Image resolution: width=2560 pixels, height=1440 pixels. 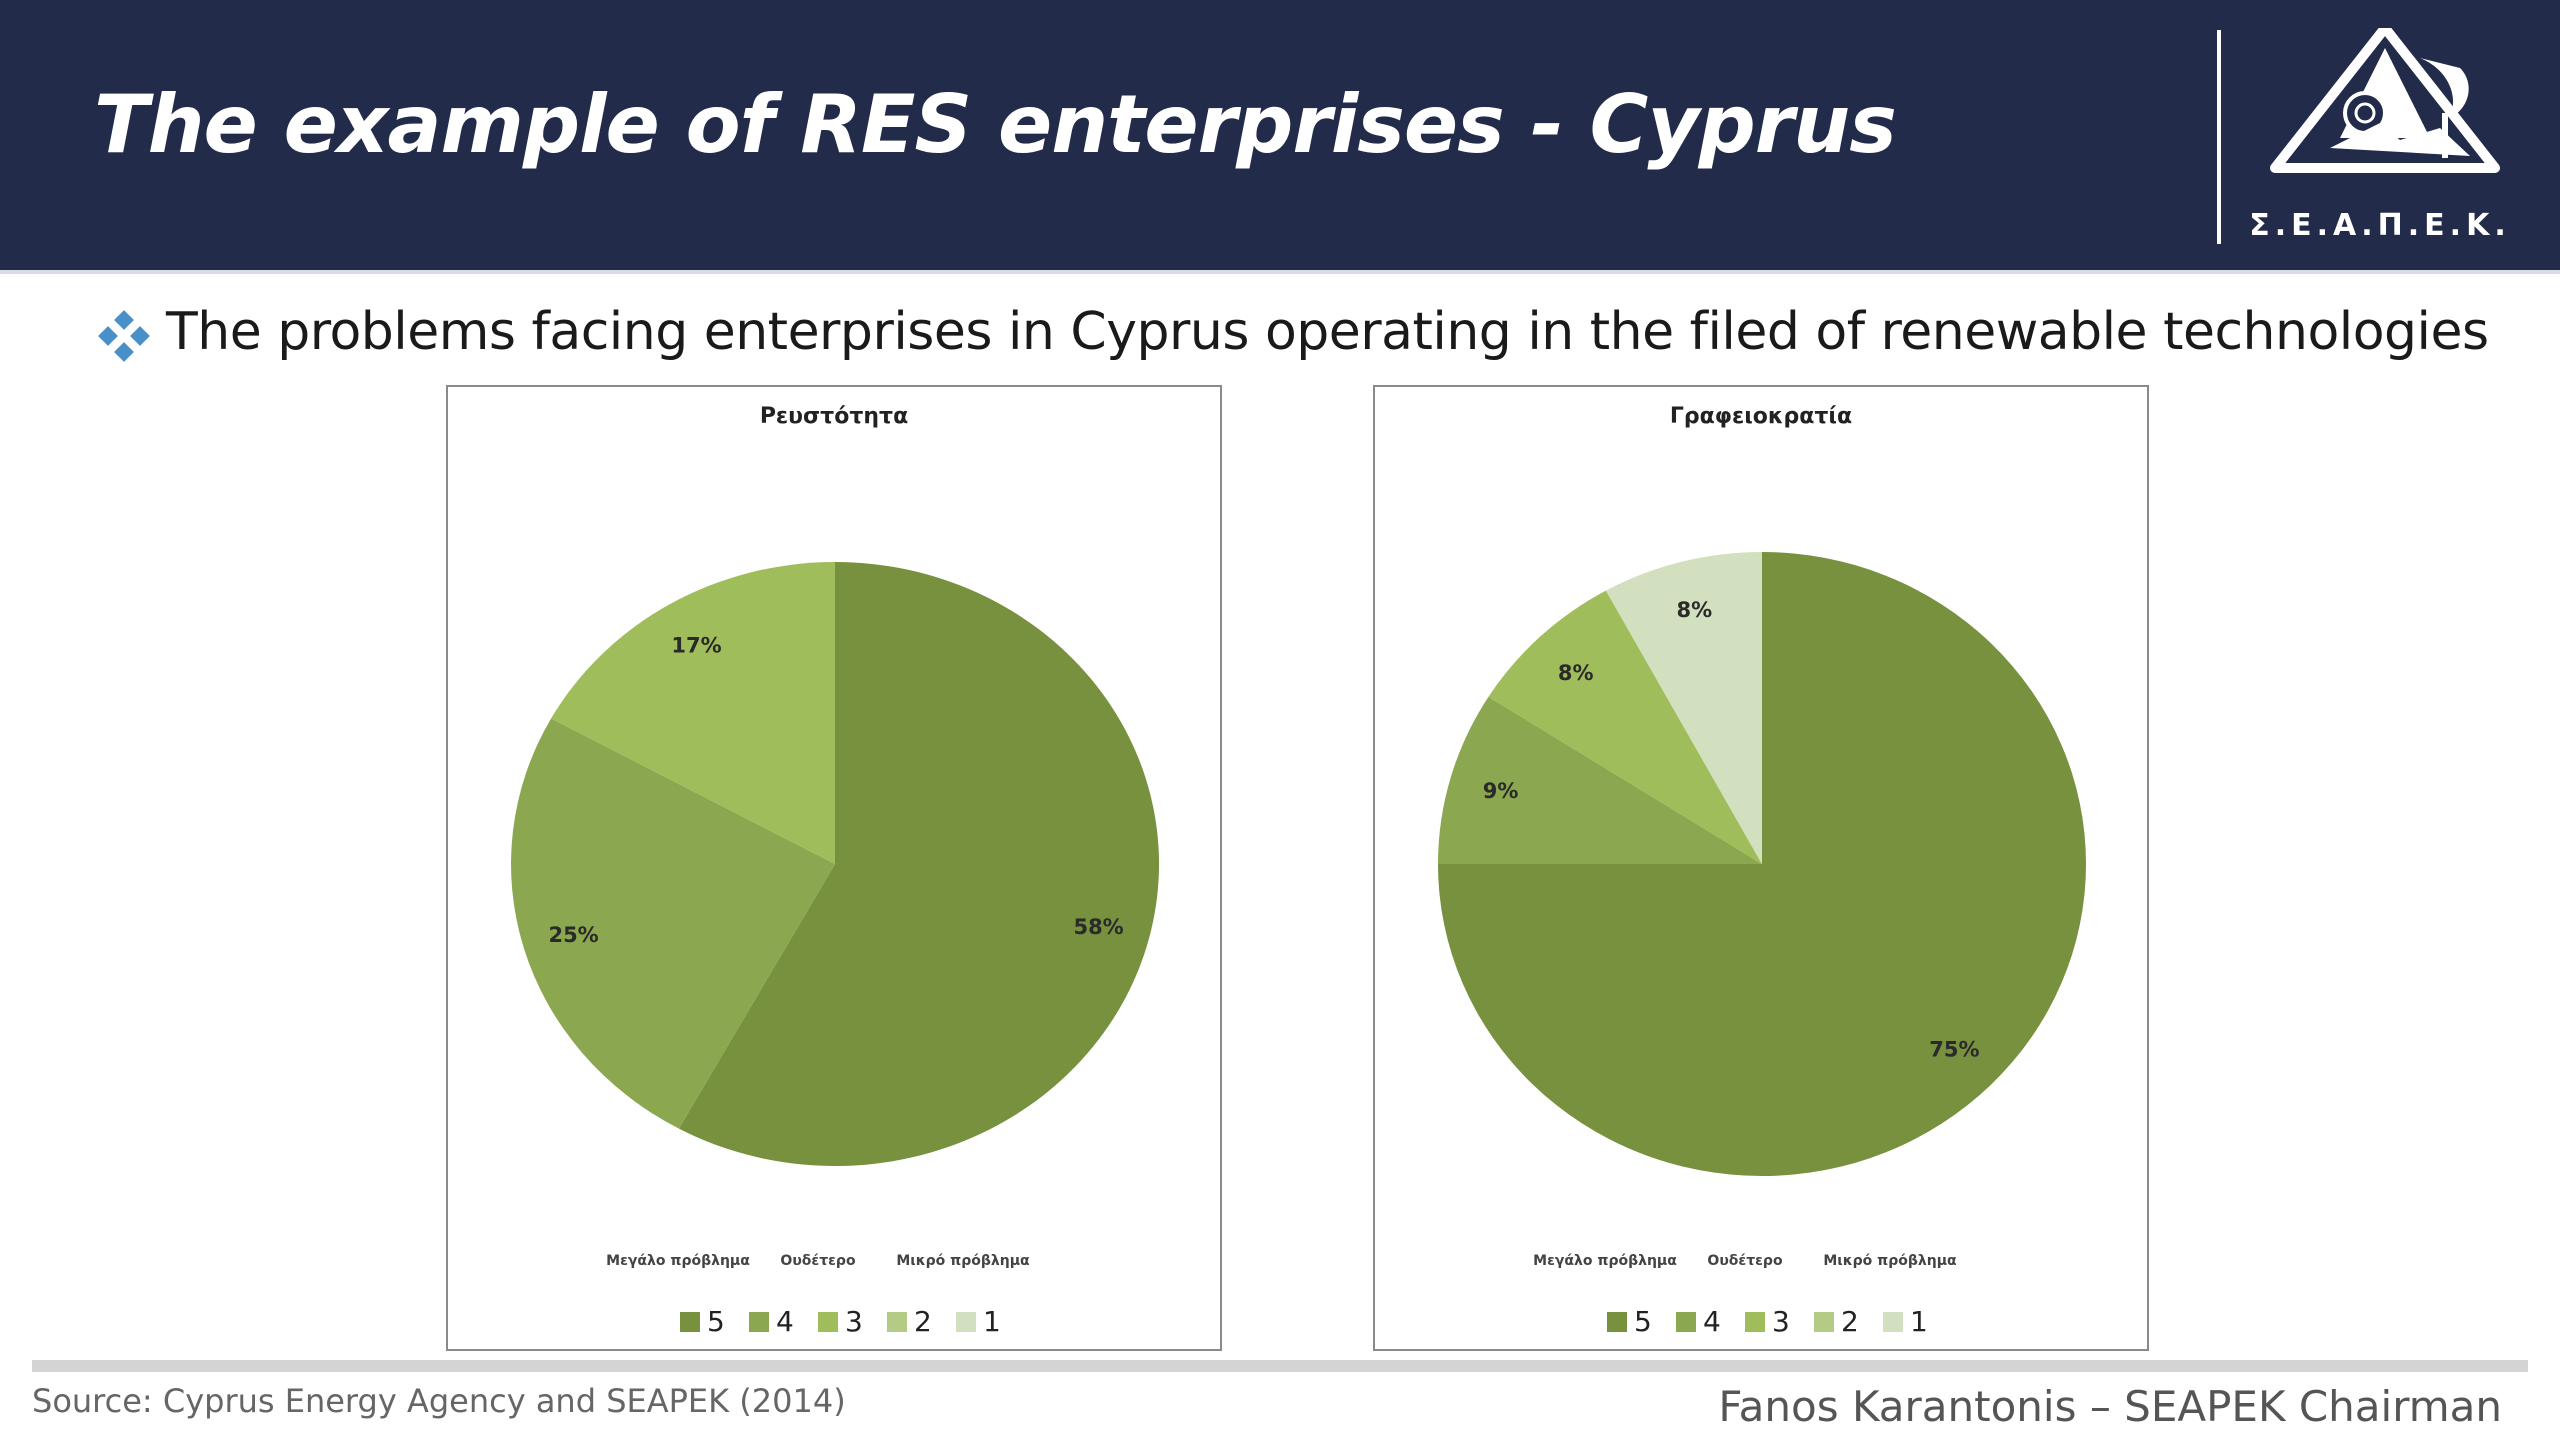 What do you see at coordinates (696, 646) in the screenshot?
I see `data-label: 17%` at bounding box center [696, 646].